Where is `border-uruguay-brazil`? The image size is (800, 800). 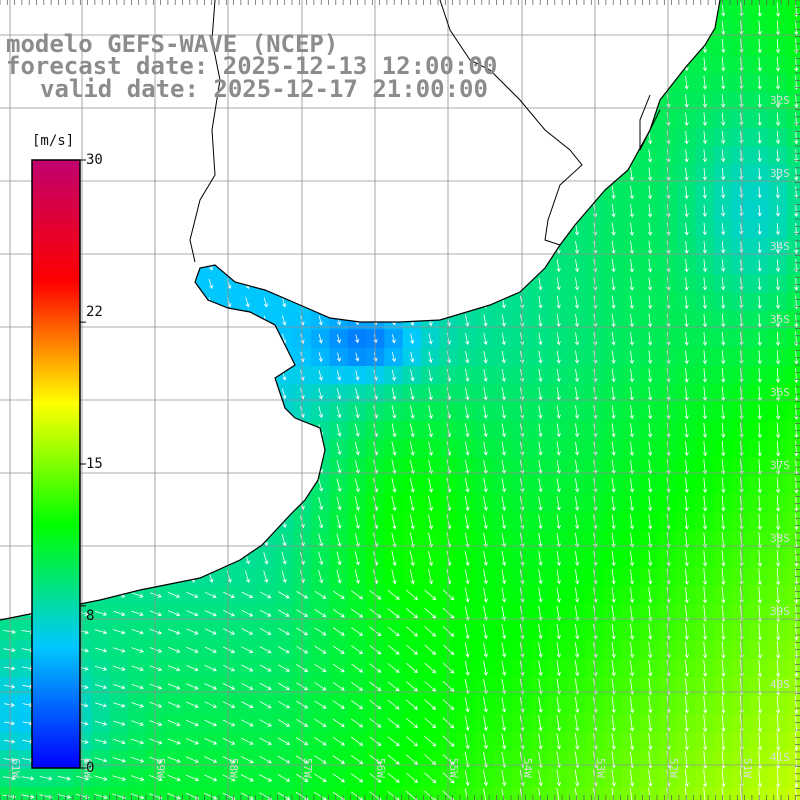
border-uruguay-brazil is located at coordinates (511, 123).